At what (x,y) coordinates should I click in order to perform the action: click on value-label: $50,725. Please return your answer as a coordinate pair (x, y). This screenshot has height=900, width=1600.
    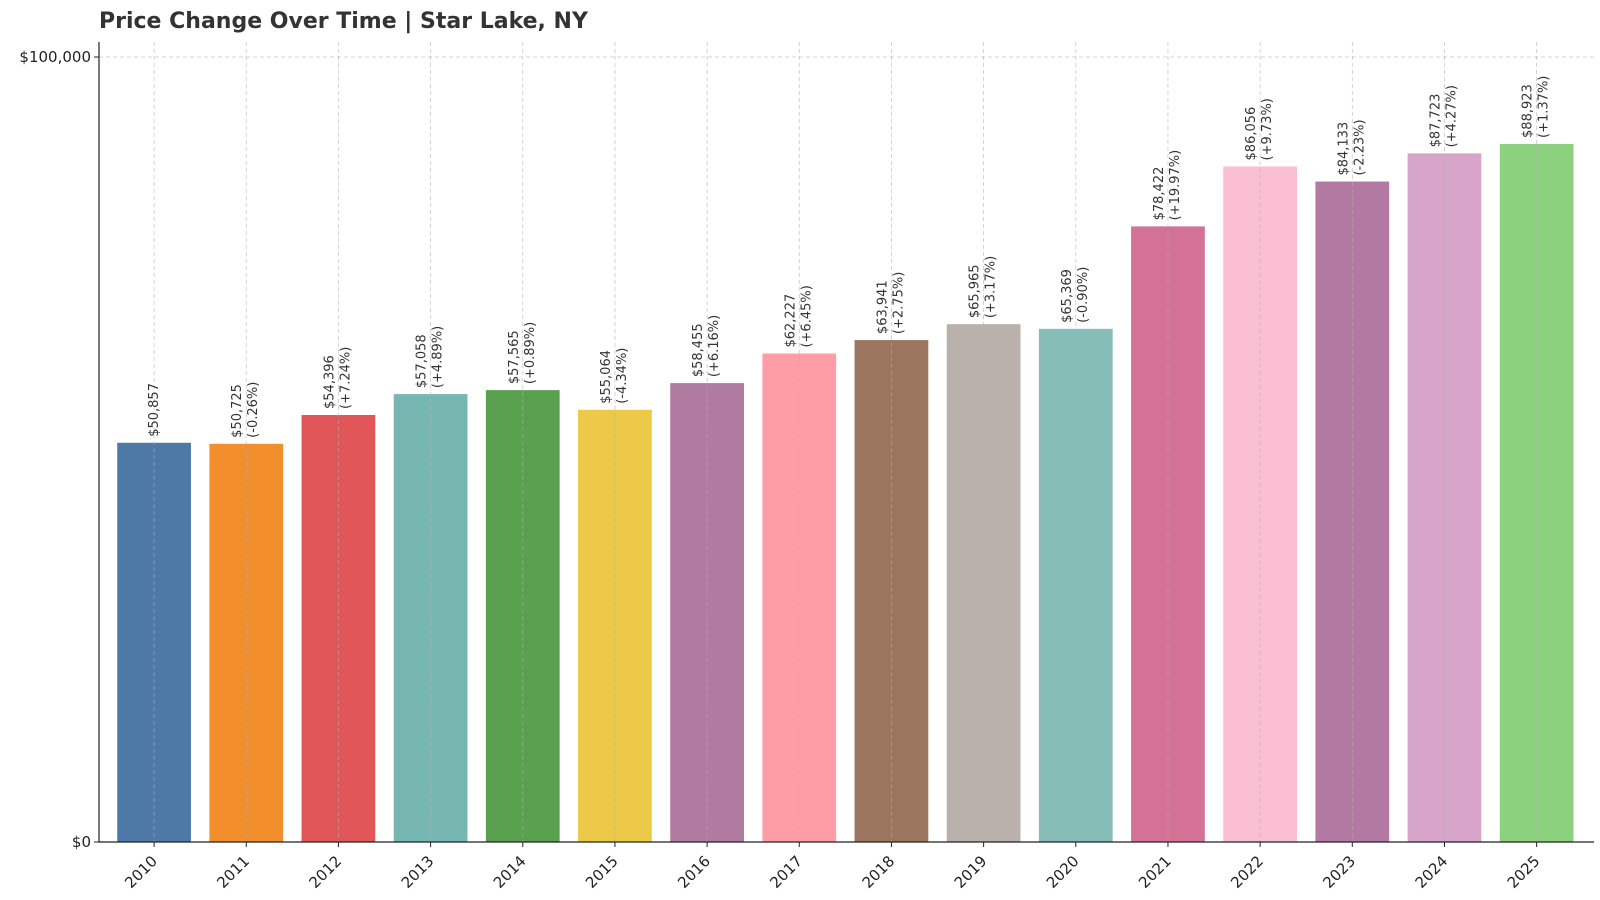
    Looking at the image, I should click on (237, 411).